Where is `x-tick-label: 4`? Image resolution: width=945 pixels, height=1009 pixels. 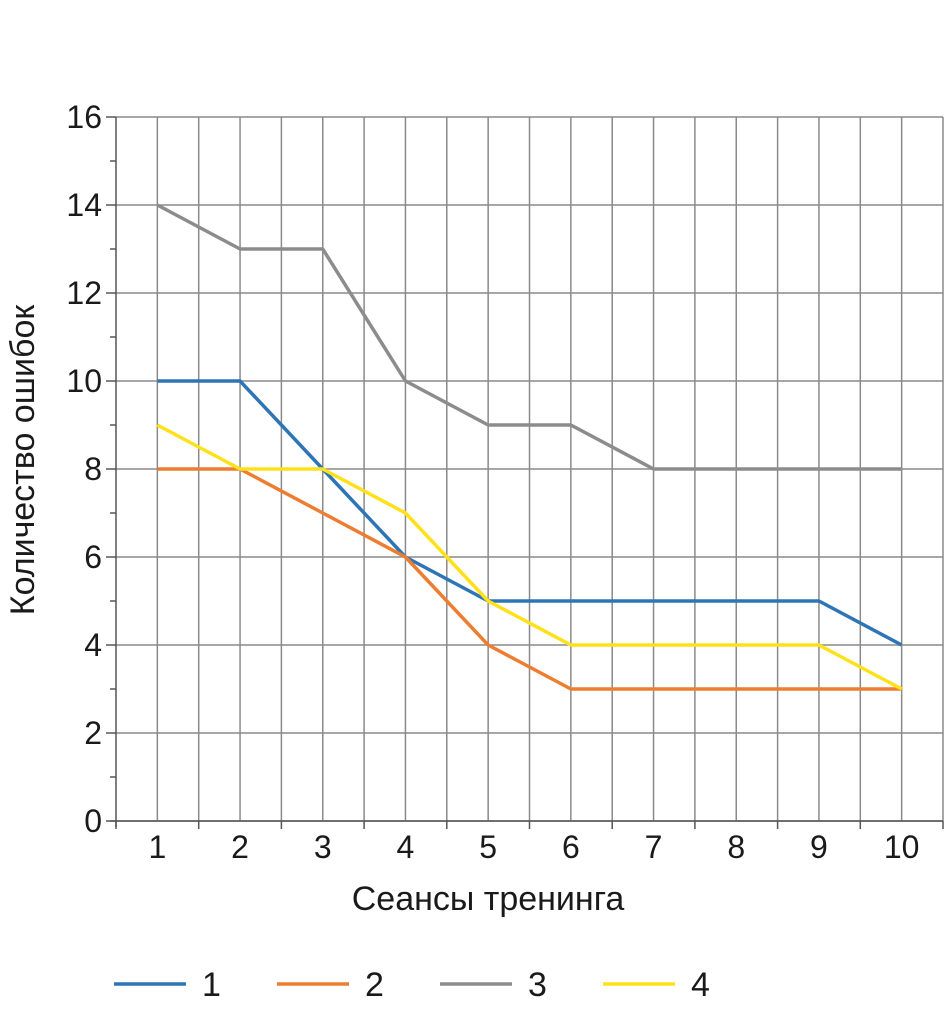
x-tick-label: 4 is located at coordinates (406, 847).